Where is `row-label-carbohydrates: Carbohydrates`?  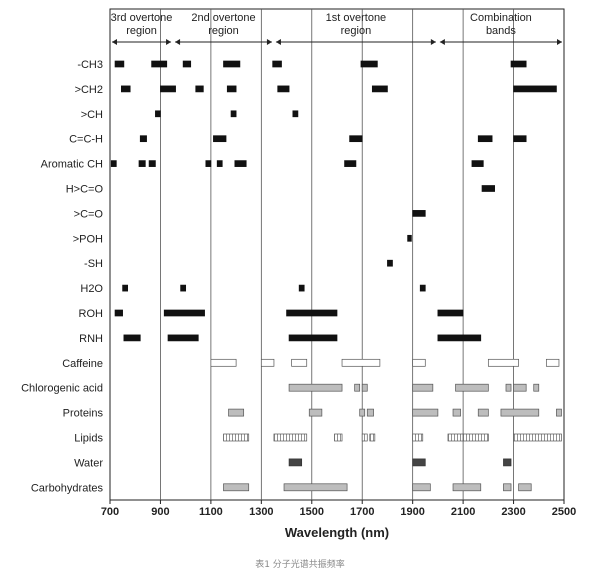 row-label-carbohydrates: Carbohydrates is located at coordinates (67, 488).